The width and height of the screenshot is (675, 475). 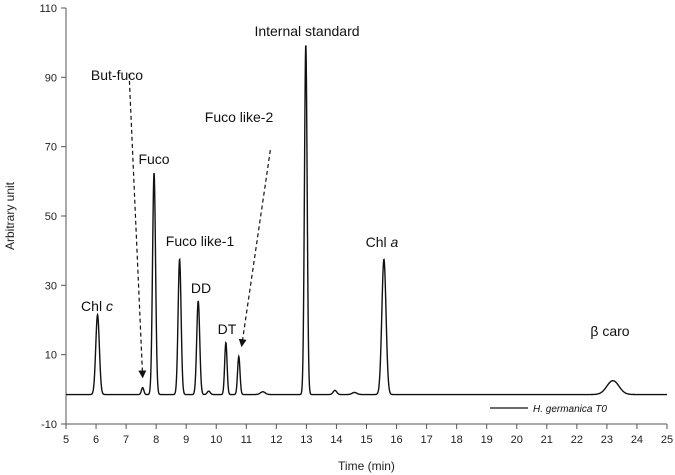 I want to click on x-tick-label: 8, so click(x=156, y=440).